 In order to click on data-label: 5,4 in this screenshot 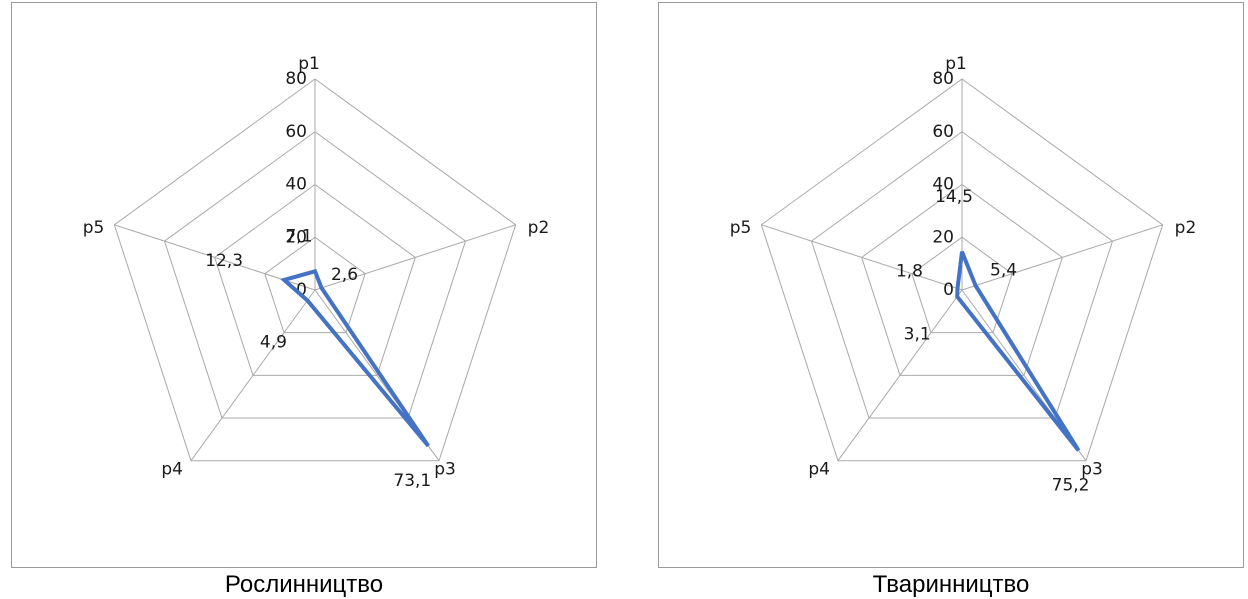, I will do `click(1003, 271)`.